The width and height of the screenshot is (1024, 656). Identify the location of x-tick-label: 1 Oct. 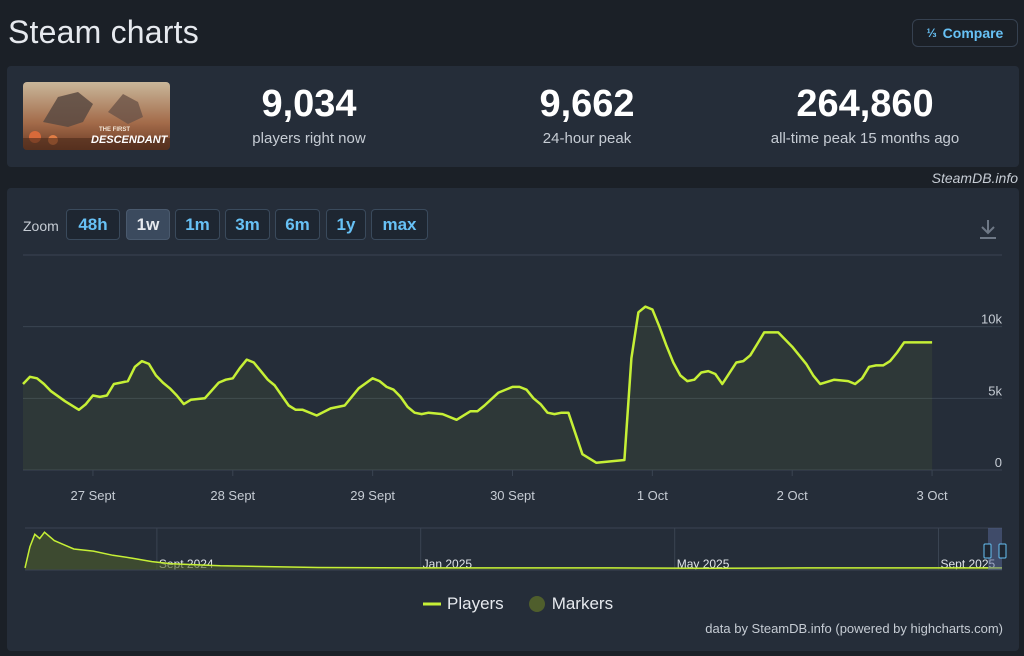
(652, 495).